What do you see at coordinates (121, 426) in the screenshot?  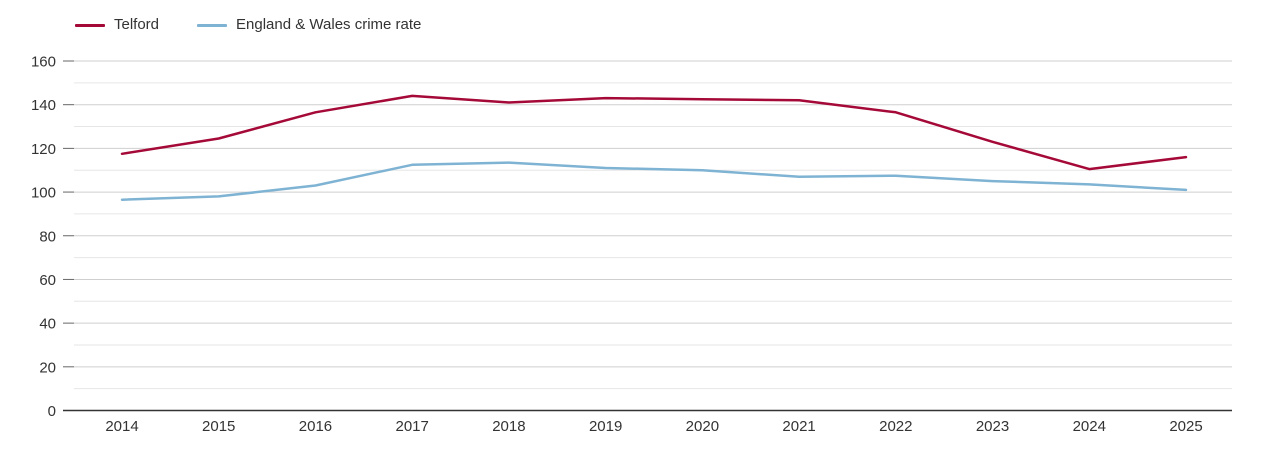 I see `x-axis-label-2014: 2014` at bounding box center [121, 426].